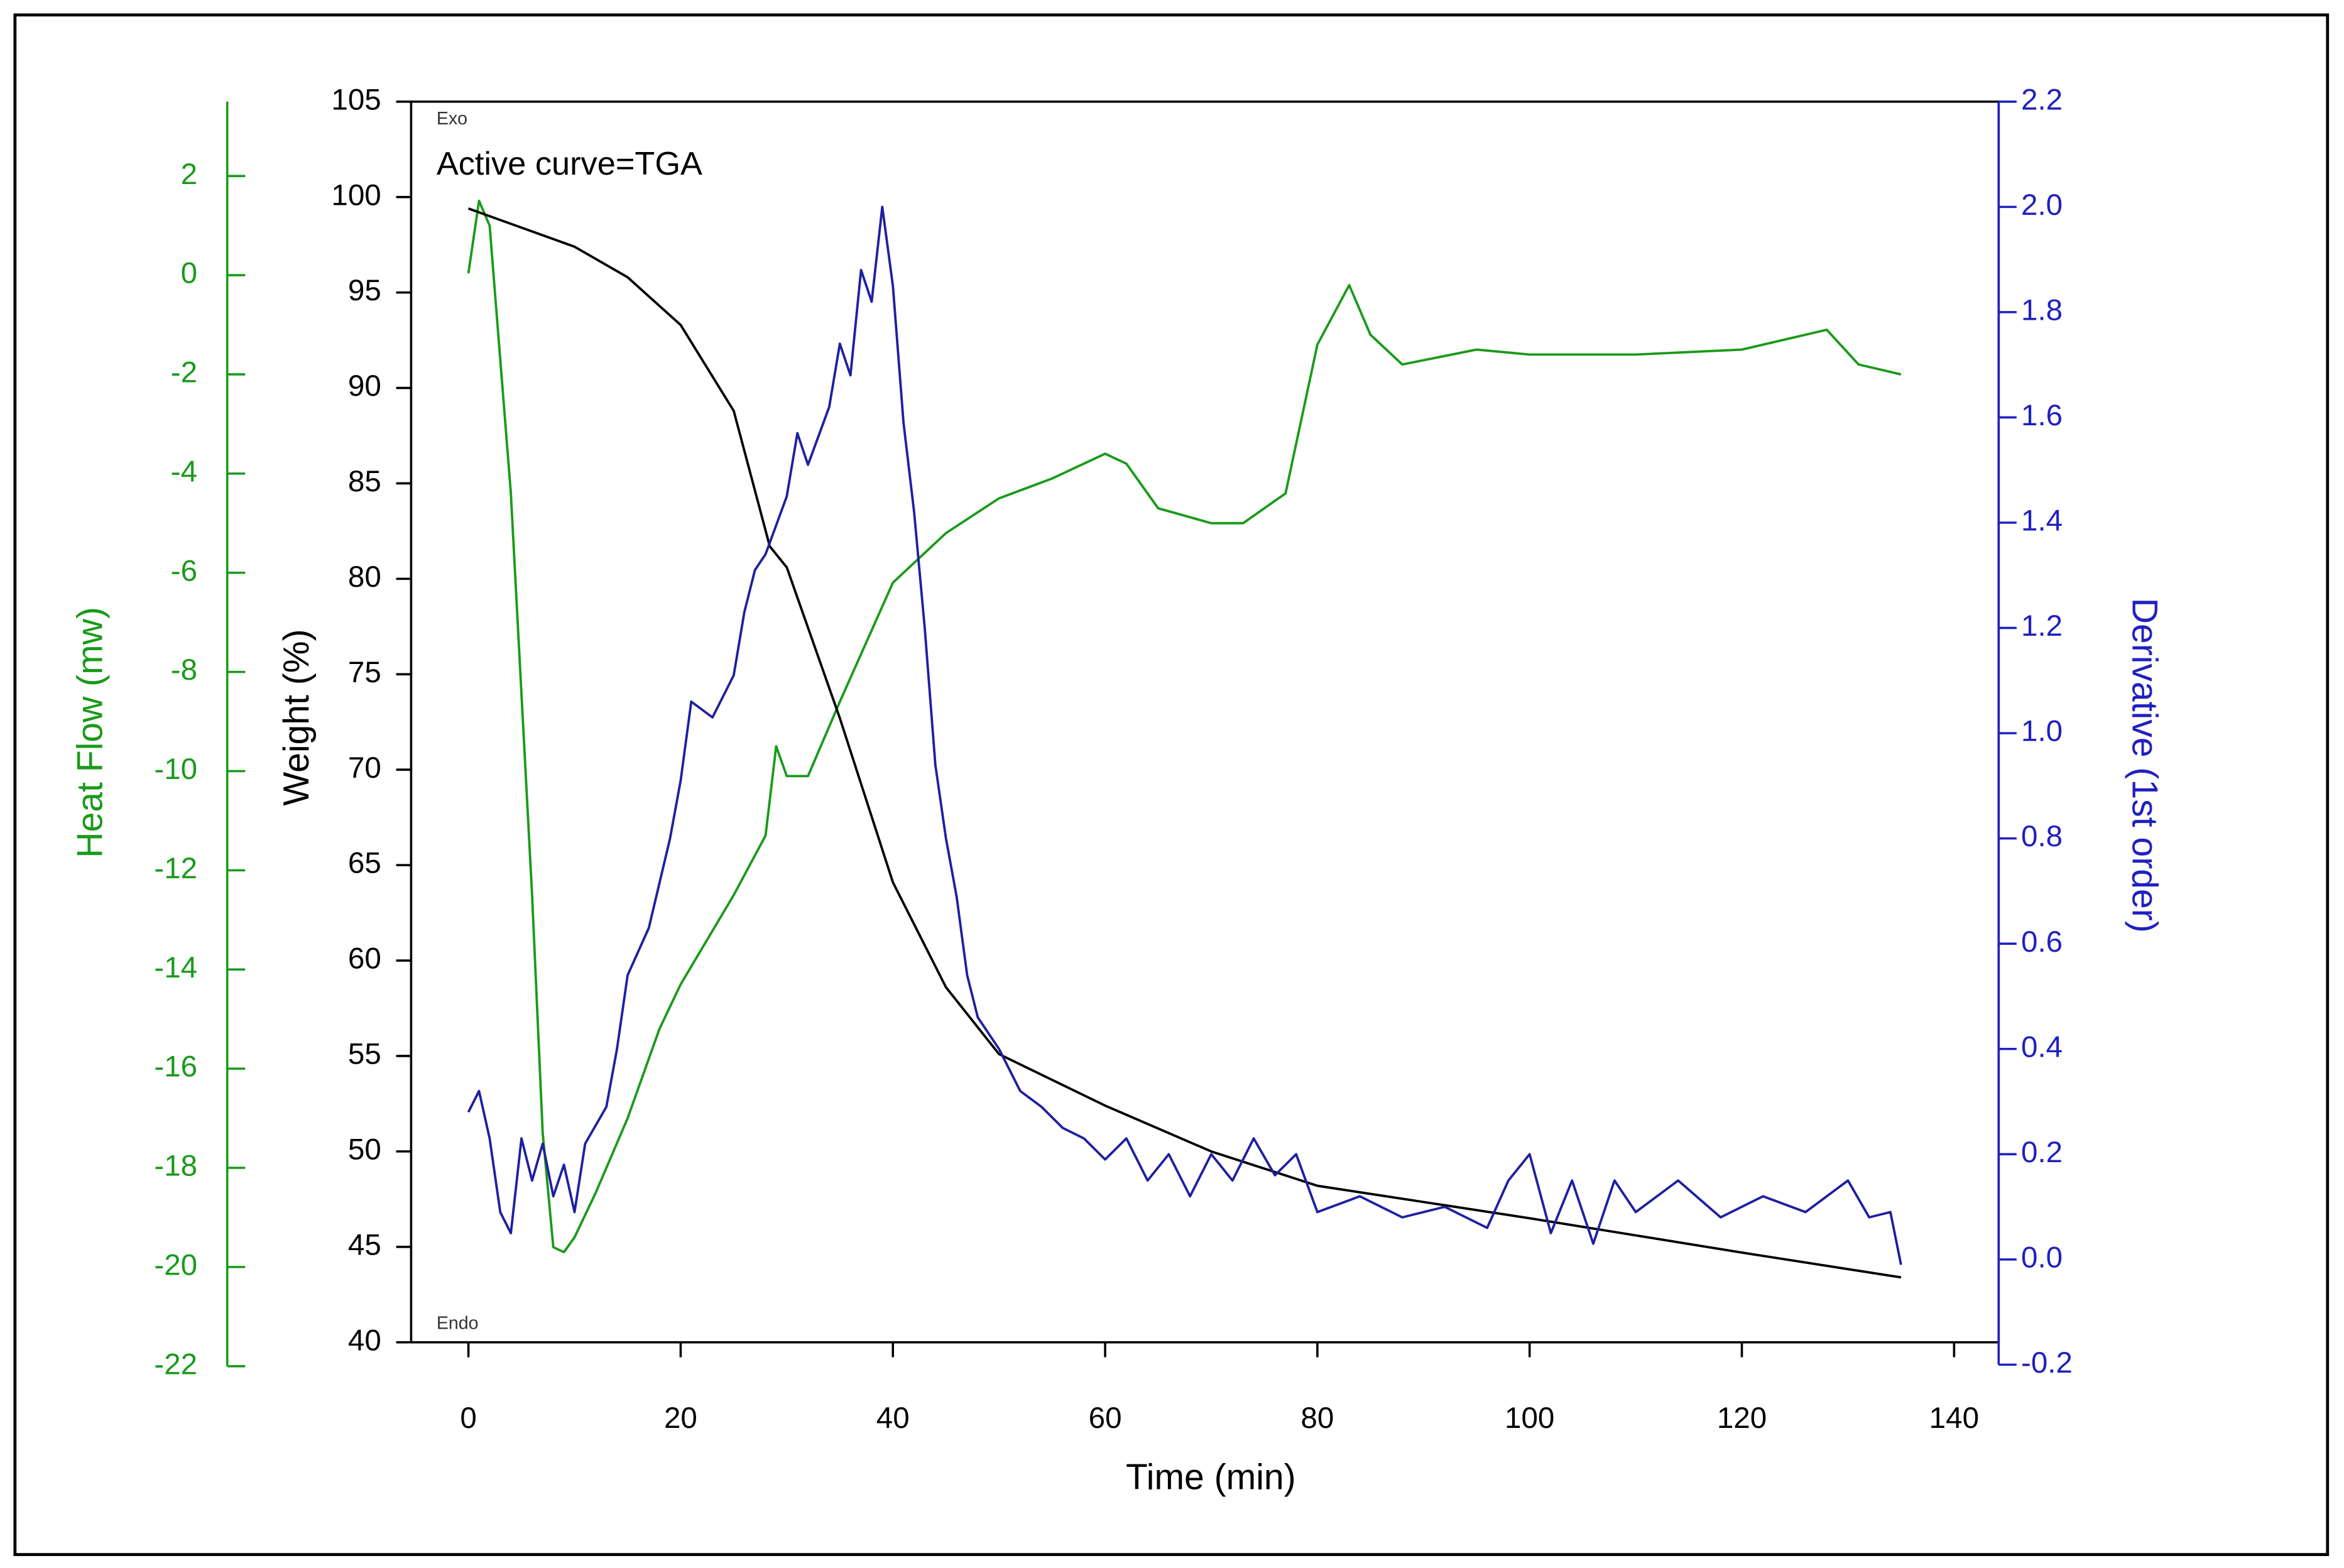 This screenshot has height=1568, width=2344. I want to click on y2-tick-label: 0.8, so click(2042, 836).